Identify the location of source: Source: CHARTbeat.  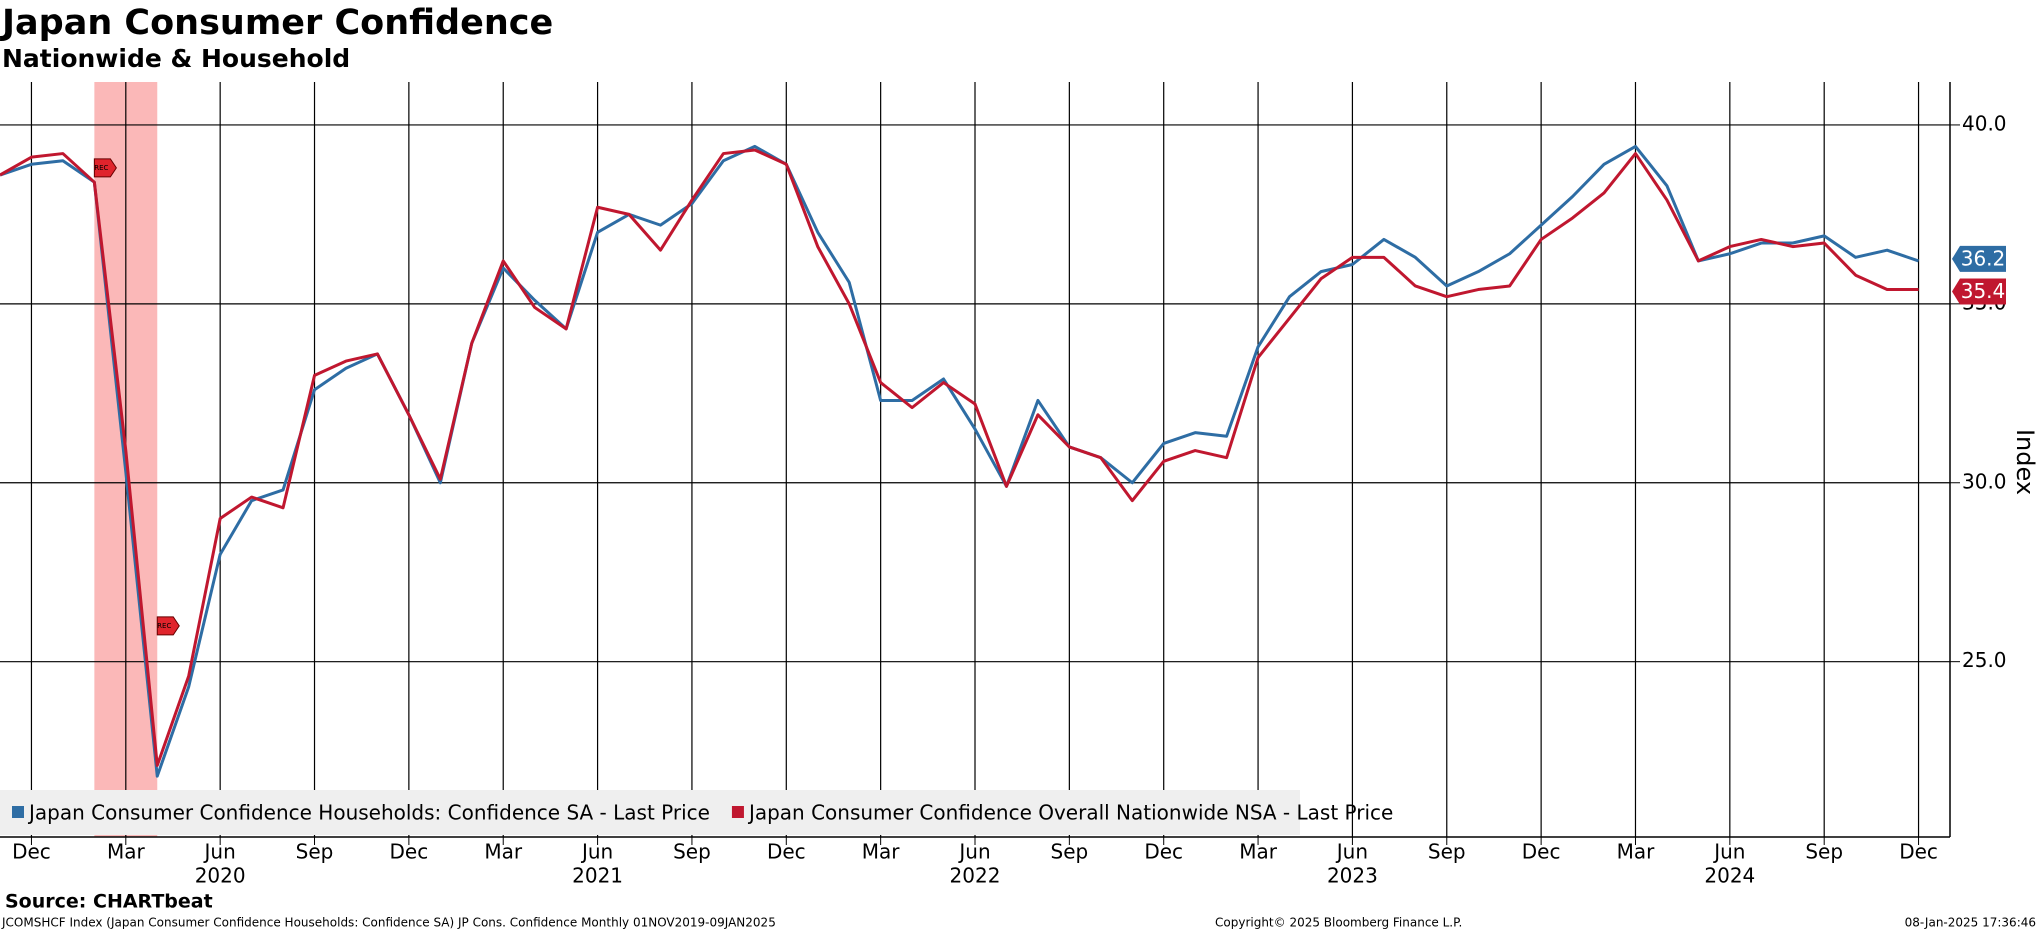
(109, 902).